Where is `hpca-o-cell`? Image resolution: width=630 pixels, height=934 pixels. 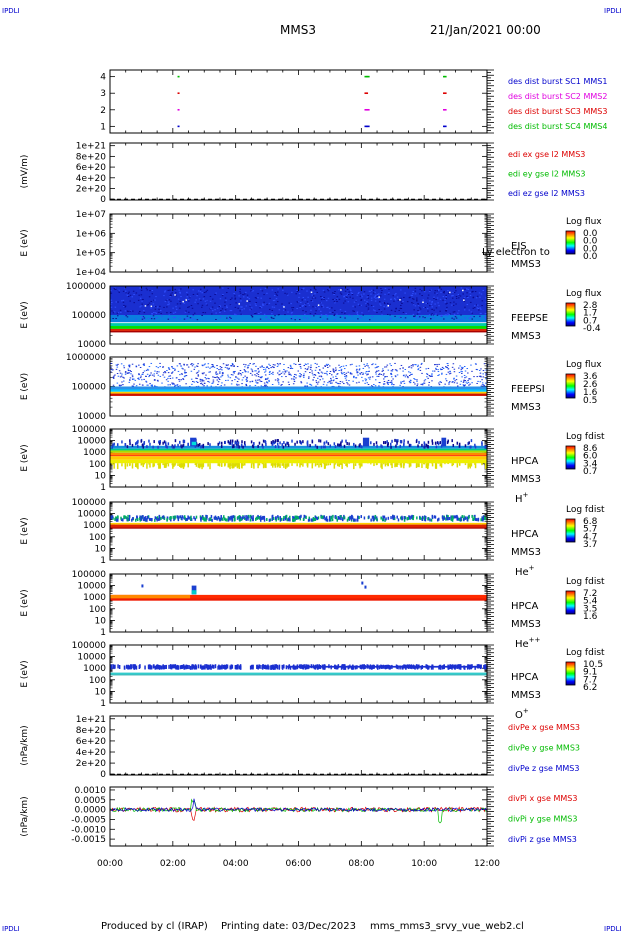
hpca-o-cell is located at coordinates (268, 666).